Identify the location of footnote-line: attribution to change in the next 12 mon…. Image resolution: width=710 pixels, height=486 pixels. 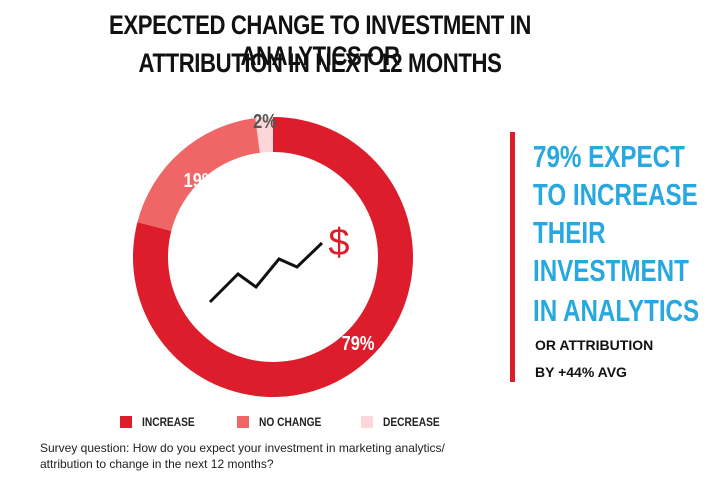
(157, 464).